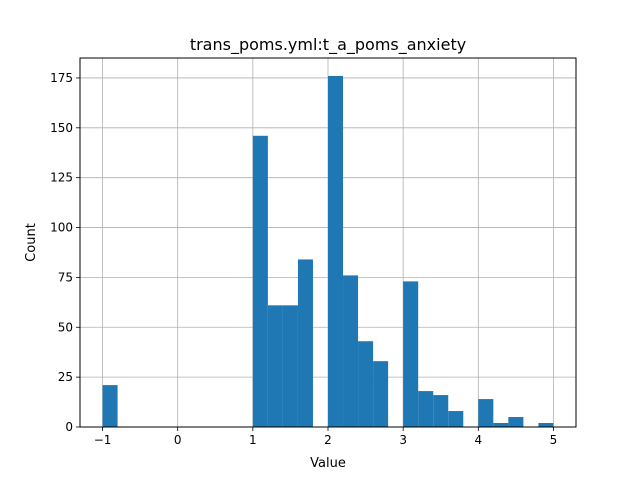 The width and height of the screenshot is (640, 480). I want to click on y-axis-ticks: 0 25 50 75 100 125 150 175, so click(65, 252).